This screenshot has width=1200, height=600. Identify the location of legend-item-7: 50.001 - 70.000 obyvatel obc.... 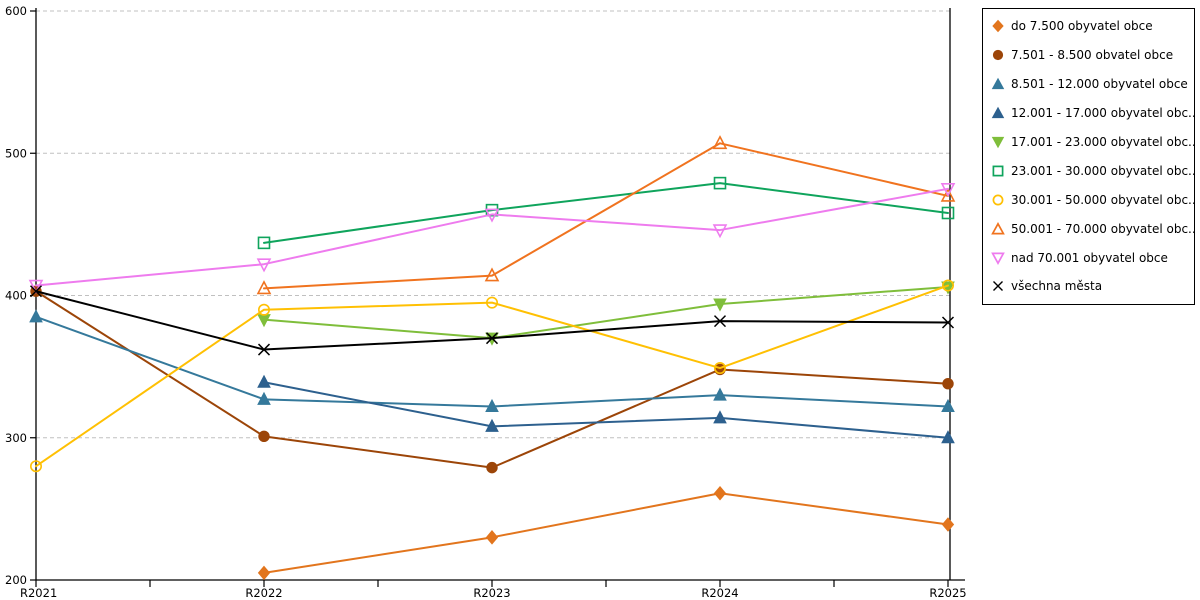
(1092, 229).